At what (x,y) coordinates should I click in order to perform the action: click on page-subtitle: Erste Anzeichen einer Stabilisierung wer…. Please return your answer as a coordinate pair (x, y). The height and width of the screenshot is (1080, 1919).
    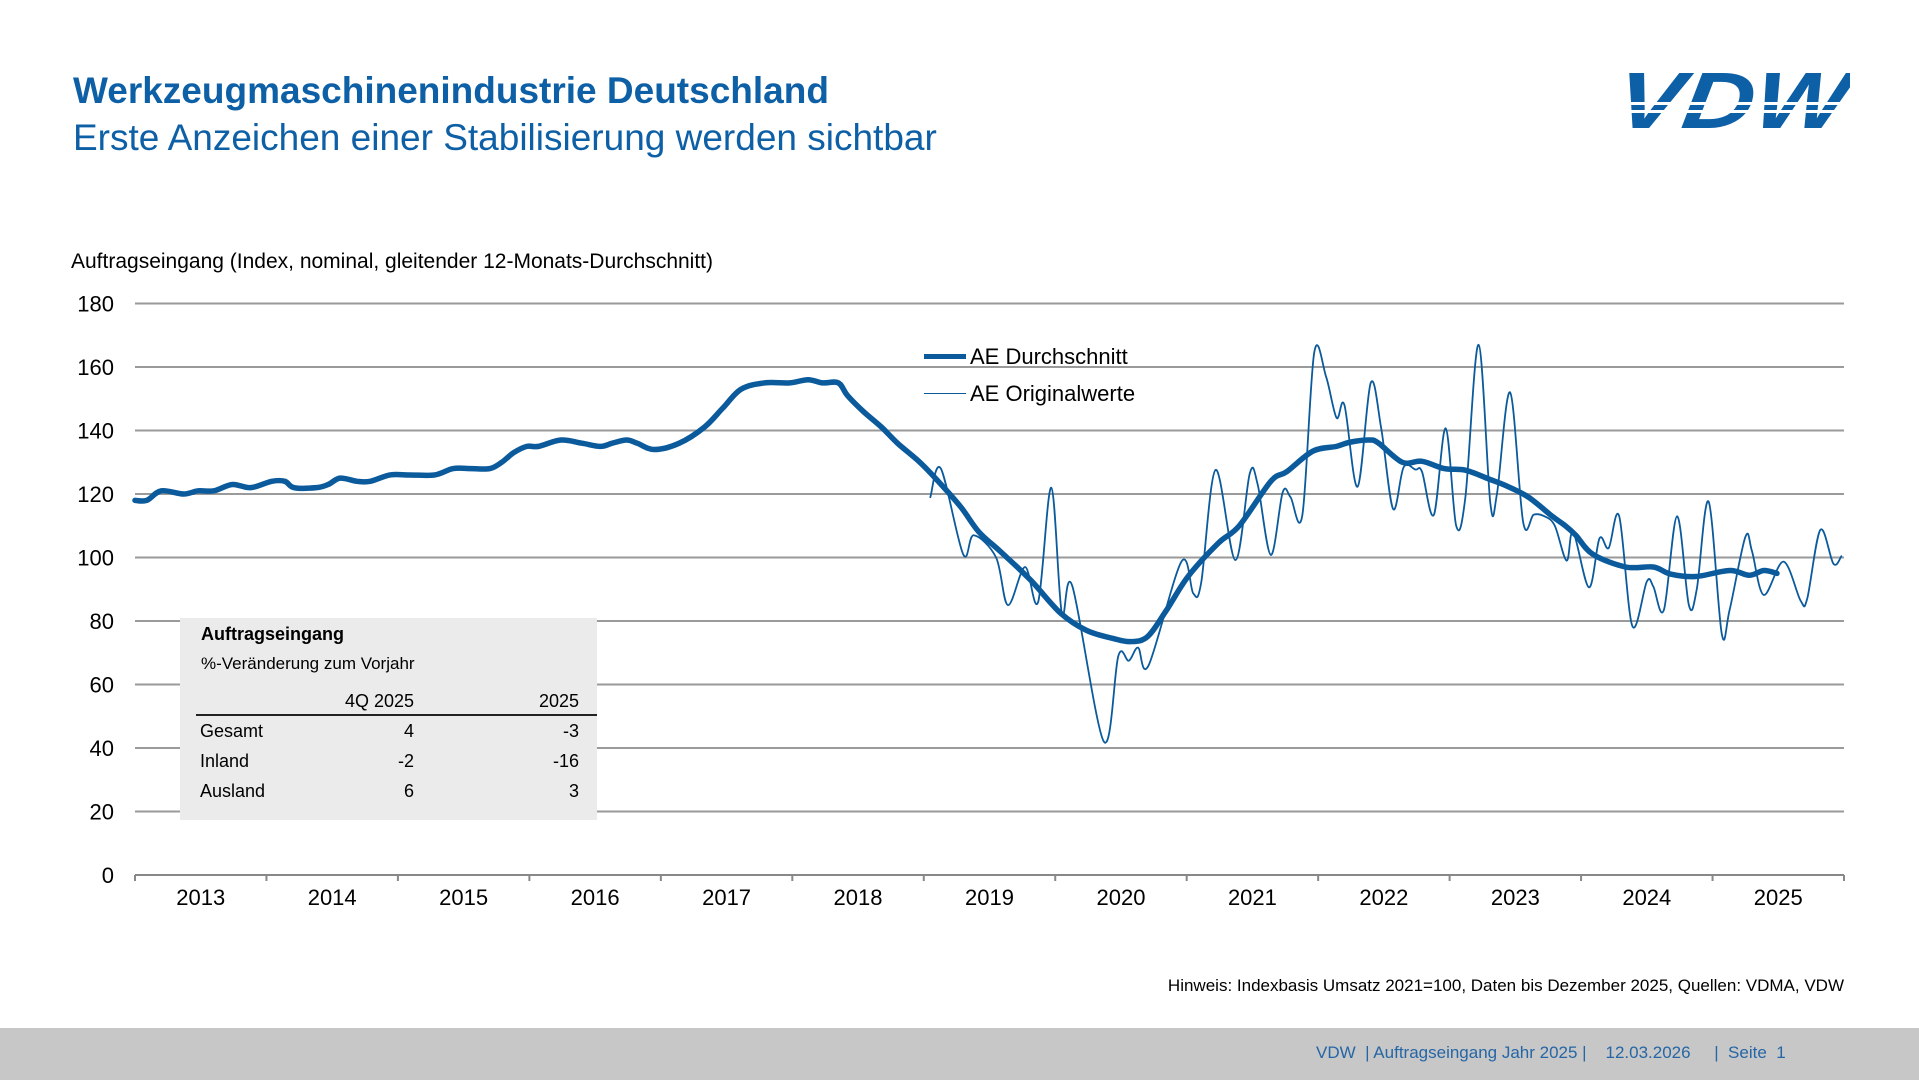
    Looking at the image, I should click on (505, 137).